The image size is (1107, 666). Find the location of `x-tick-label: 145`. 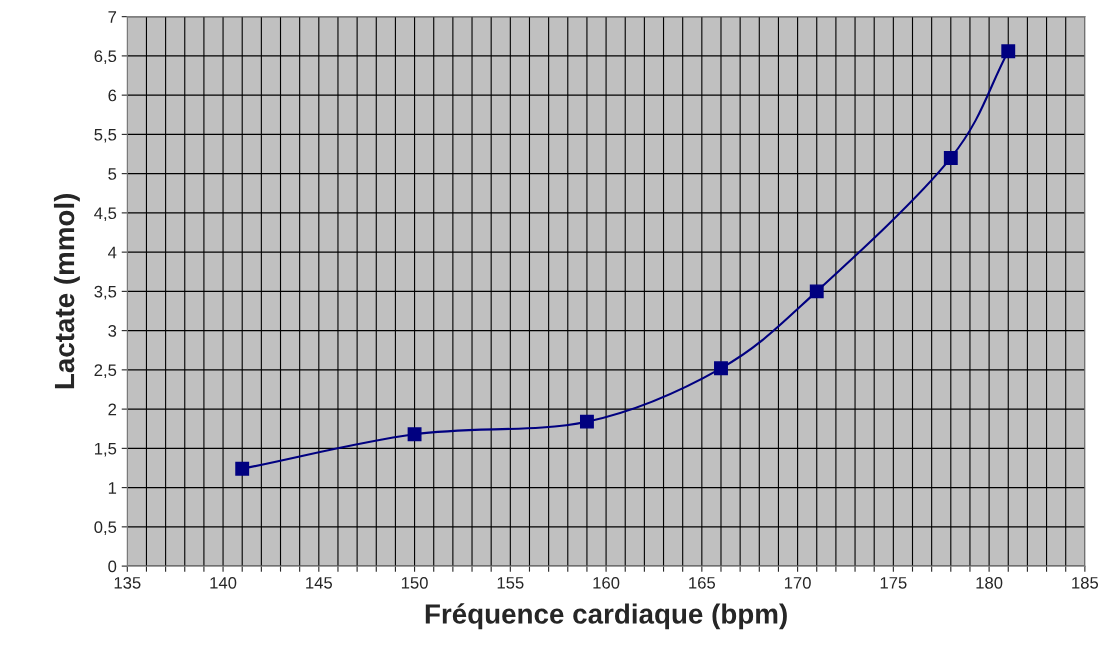

x-tick-label: 145 is located at coordinates (319, 583).